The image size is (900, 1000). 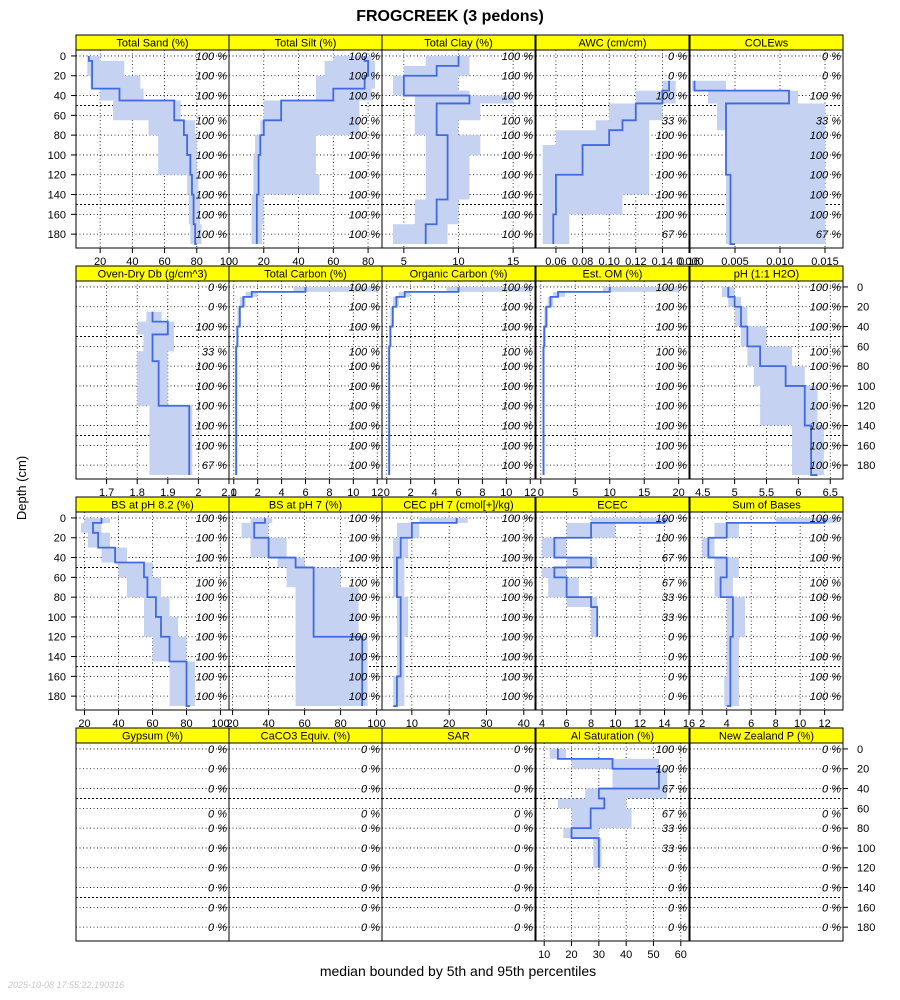 What do you see at coordinates (735, 493) in the screenshot?
I see `panel-ph-1-1-h2o-xtick-label: 5` at bounding box center [735, 493].